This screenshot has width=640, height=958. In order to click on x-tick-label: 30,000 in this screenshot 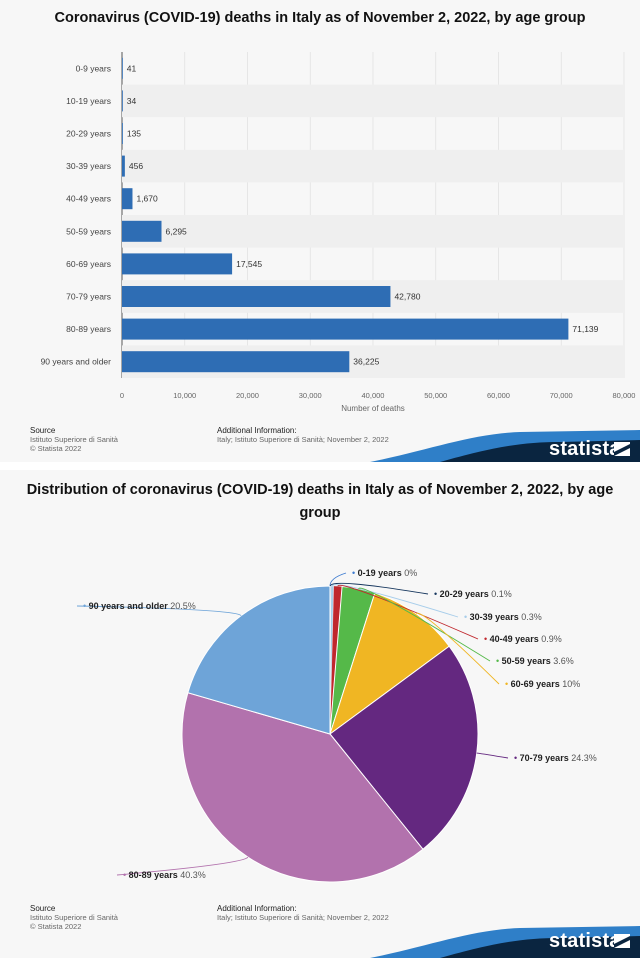, I will do `click(310, 395)`.